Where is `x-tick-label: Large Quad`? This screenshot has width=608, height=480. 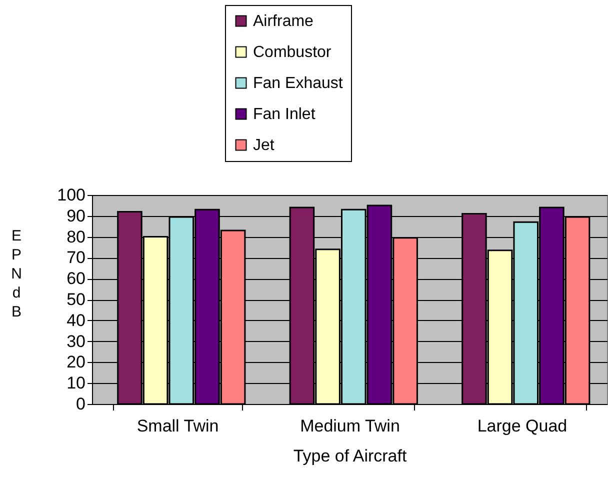
x-tick-label: Large Quad is located at coordinates (522, 426).